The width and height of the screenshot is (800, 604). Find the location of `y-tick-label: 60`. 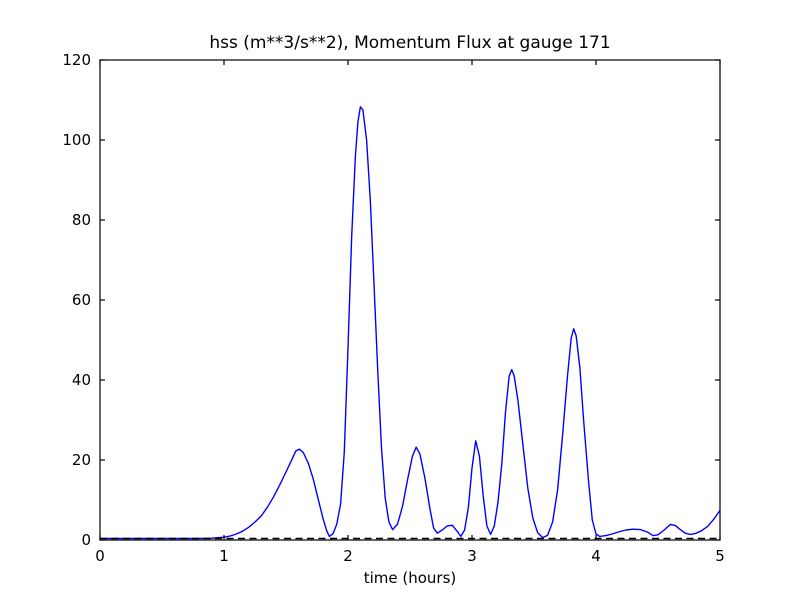

y-tick-label: 60 is located at coordinates (81, 300).